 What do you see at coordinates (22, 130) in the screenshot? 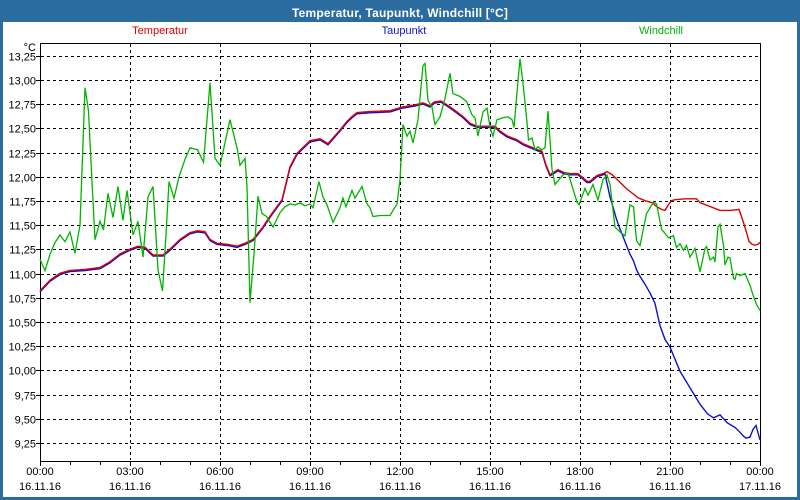
I see `y-tick-label: 12,50` at bounding box center [22, 130].